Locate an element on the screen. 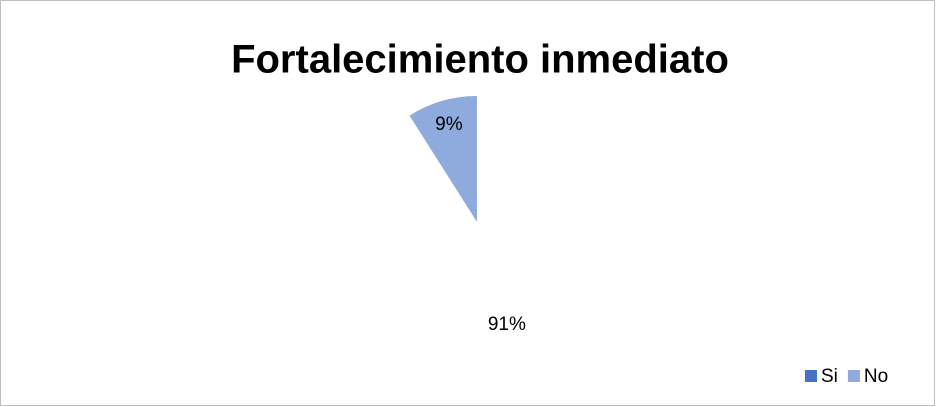 The image size is (936, 407). data-label: 91% is located at coordinates (507, 324).